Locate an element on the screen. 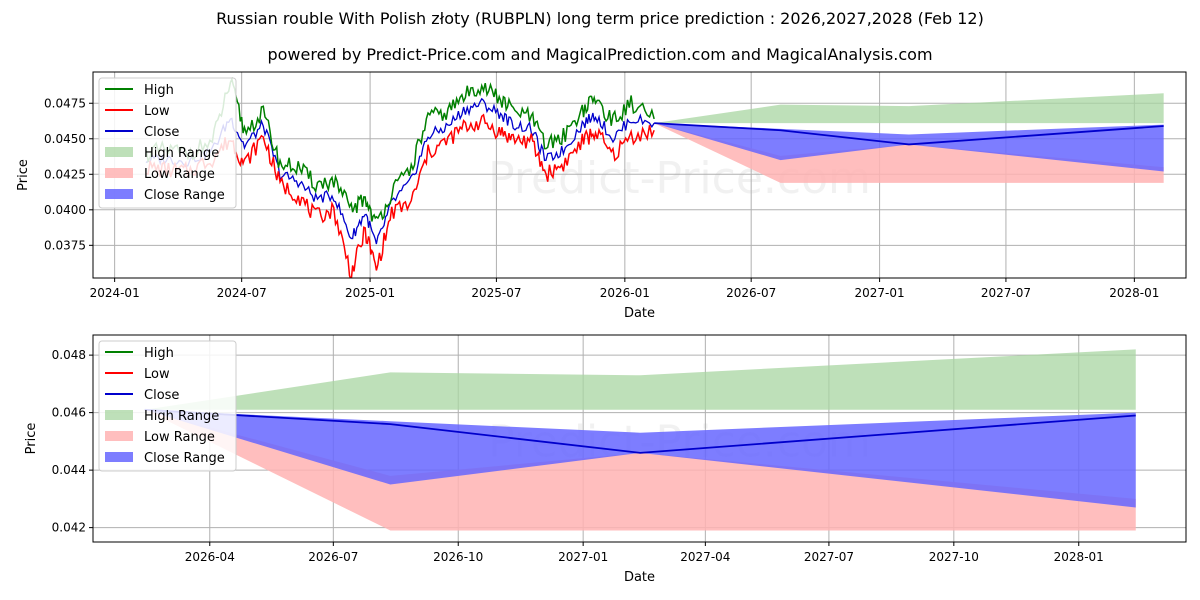 Image resolution: width=1200 pixels, height=600 pixels. y-tick-label: 0.0400 is located at coordinates (65, 210).